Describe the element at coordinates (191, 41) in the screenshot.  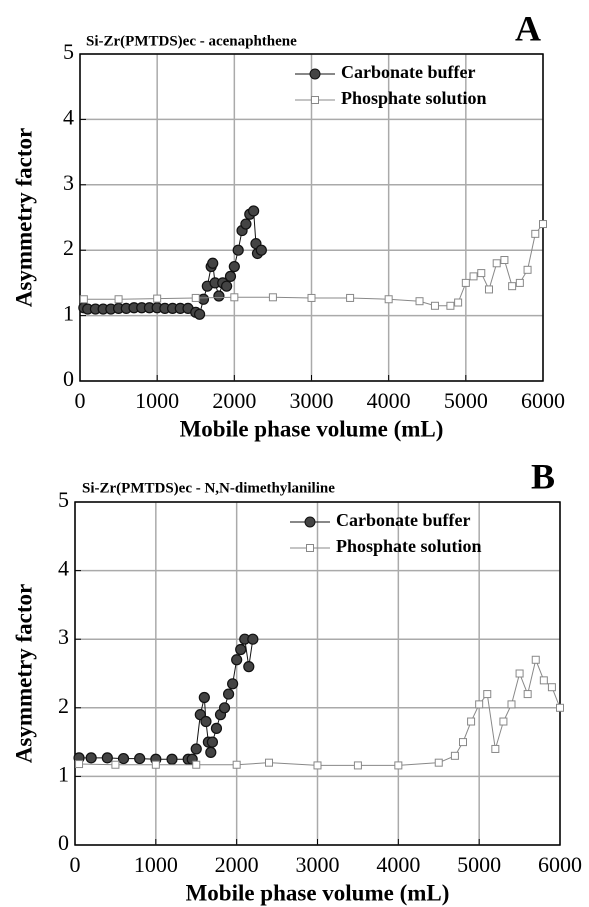
I see `chart-title: Si-Zr(PMTDS)ec - acenaphthene` at that location.